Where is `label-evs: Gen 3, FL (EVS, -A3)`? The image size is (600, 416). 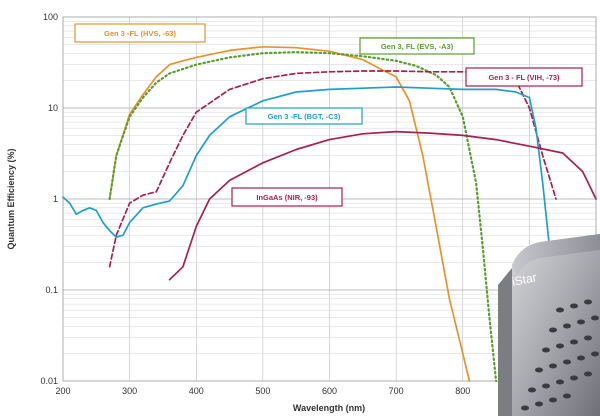
label-evs: Gen 3, FL (EVS, -A3) is located at coordinates (417, 46).